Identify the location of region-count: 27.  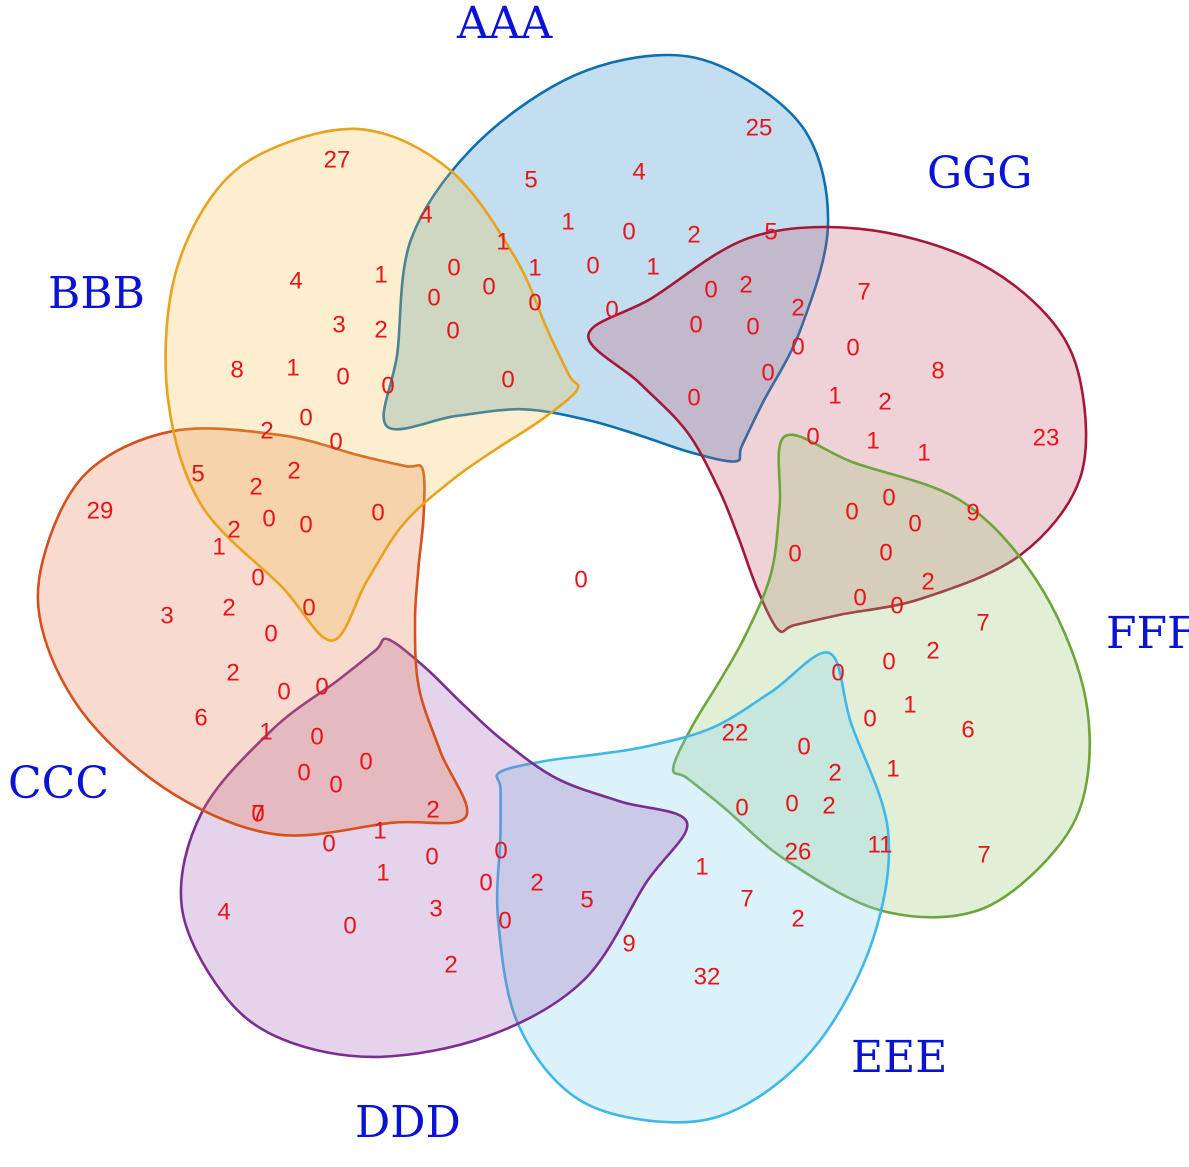
(337, 160).